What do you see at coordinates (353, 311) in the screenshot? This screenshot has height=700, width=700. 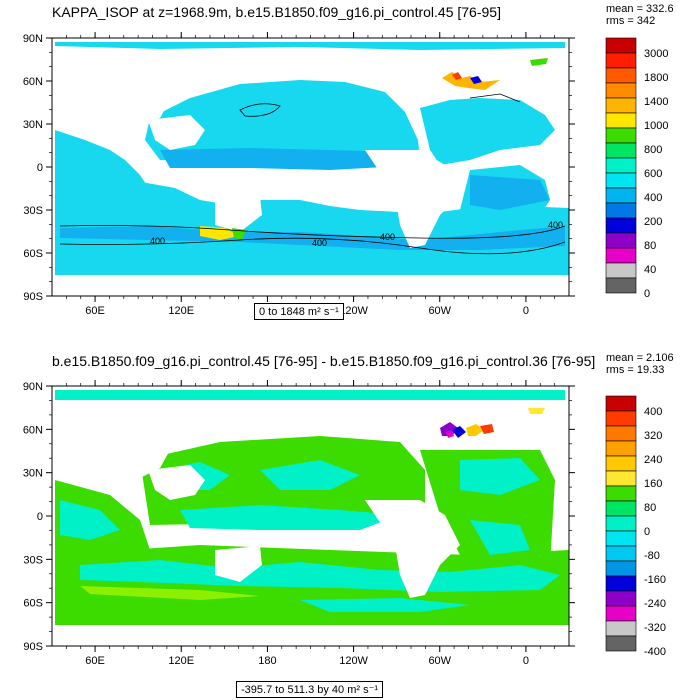 I see `top-xtick-label: 120W` at bounding box center [353, 311].